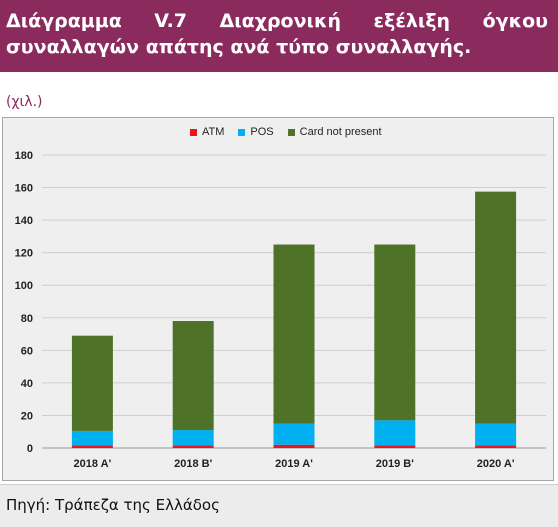 The width and height of the screenshot is (558, 527). I want to click on y-tick-label: 100, so click(24, 286).